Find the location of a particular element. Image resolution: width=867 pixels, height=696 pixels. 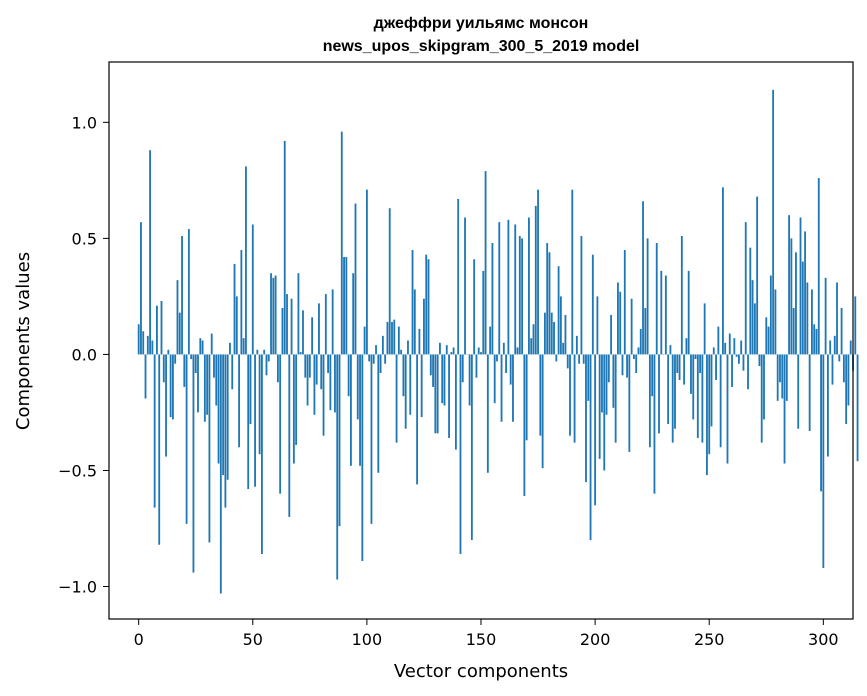

x-axis-label: Vector components is located at coordinates (481, 671).